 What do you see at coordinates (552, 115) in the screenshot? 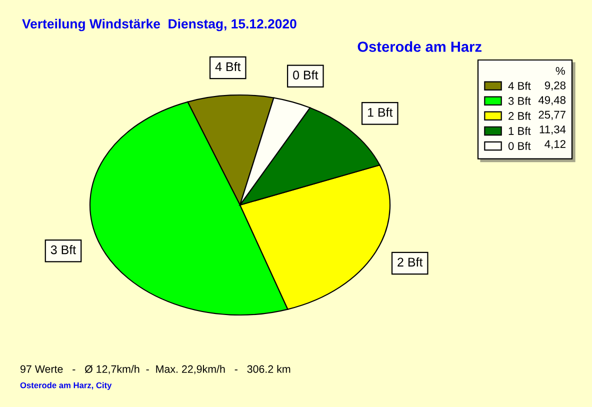
I see `data-label: 25,77` at bounding box center [552, 115].